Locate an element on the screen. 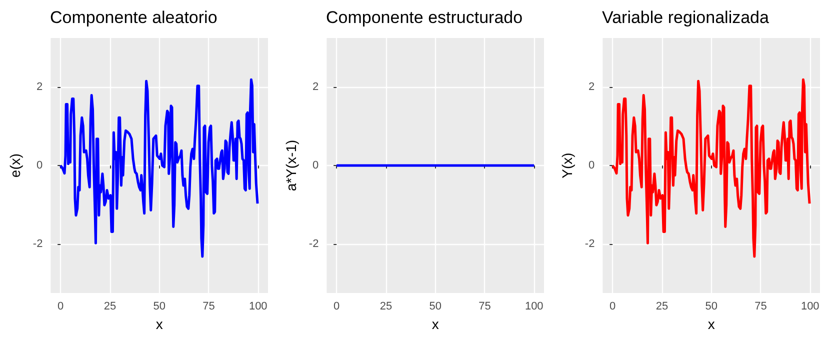 The width and height of the screenshot is (828, 347). y-axis-title: Y(x) is located at coordinates (567, 165).